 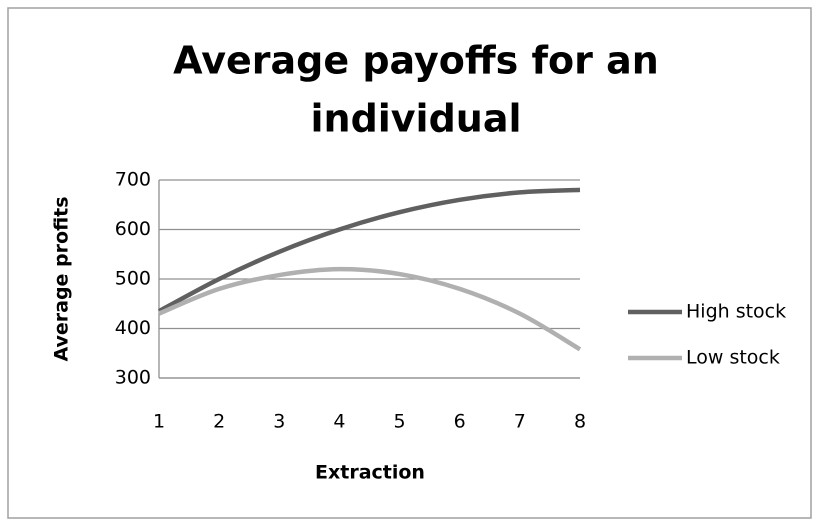 I want to click on x-tick-label: 1, so click(x=159, y=422).